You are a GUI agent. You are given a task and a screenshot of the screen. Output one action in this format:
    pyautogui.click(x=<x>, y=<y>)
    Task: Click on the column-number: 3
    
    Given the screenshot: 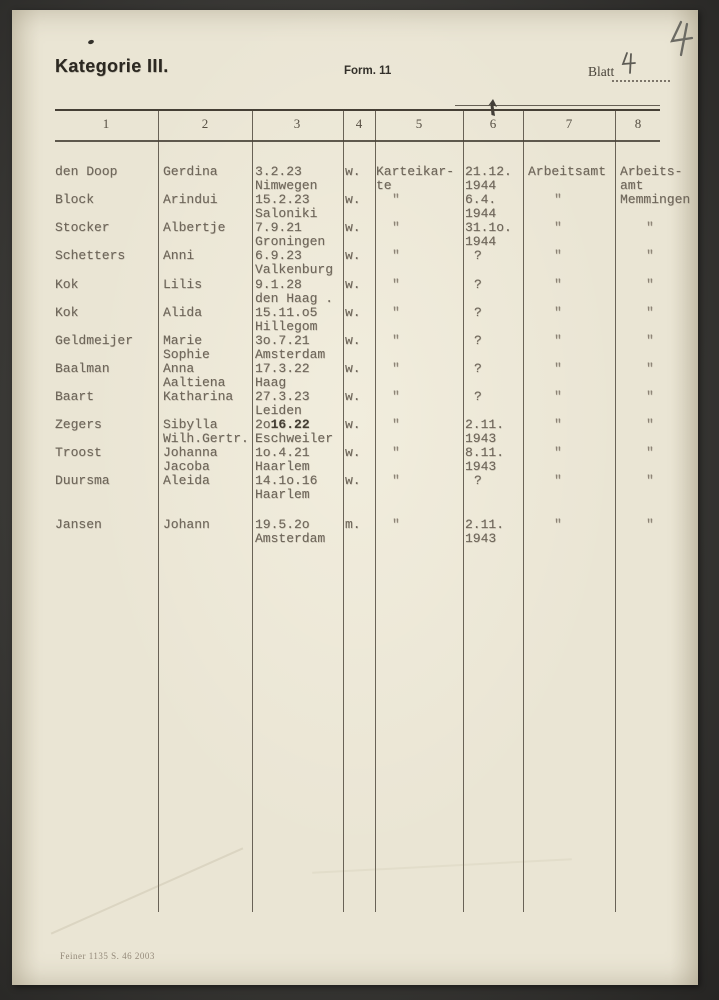 What is the action you would take?
    pyautogui.click(x=297, y=123)
    